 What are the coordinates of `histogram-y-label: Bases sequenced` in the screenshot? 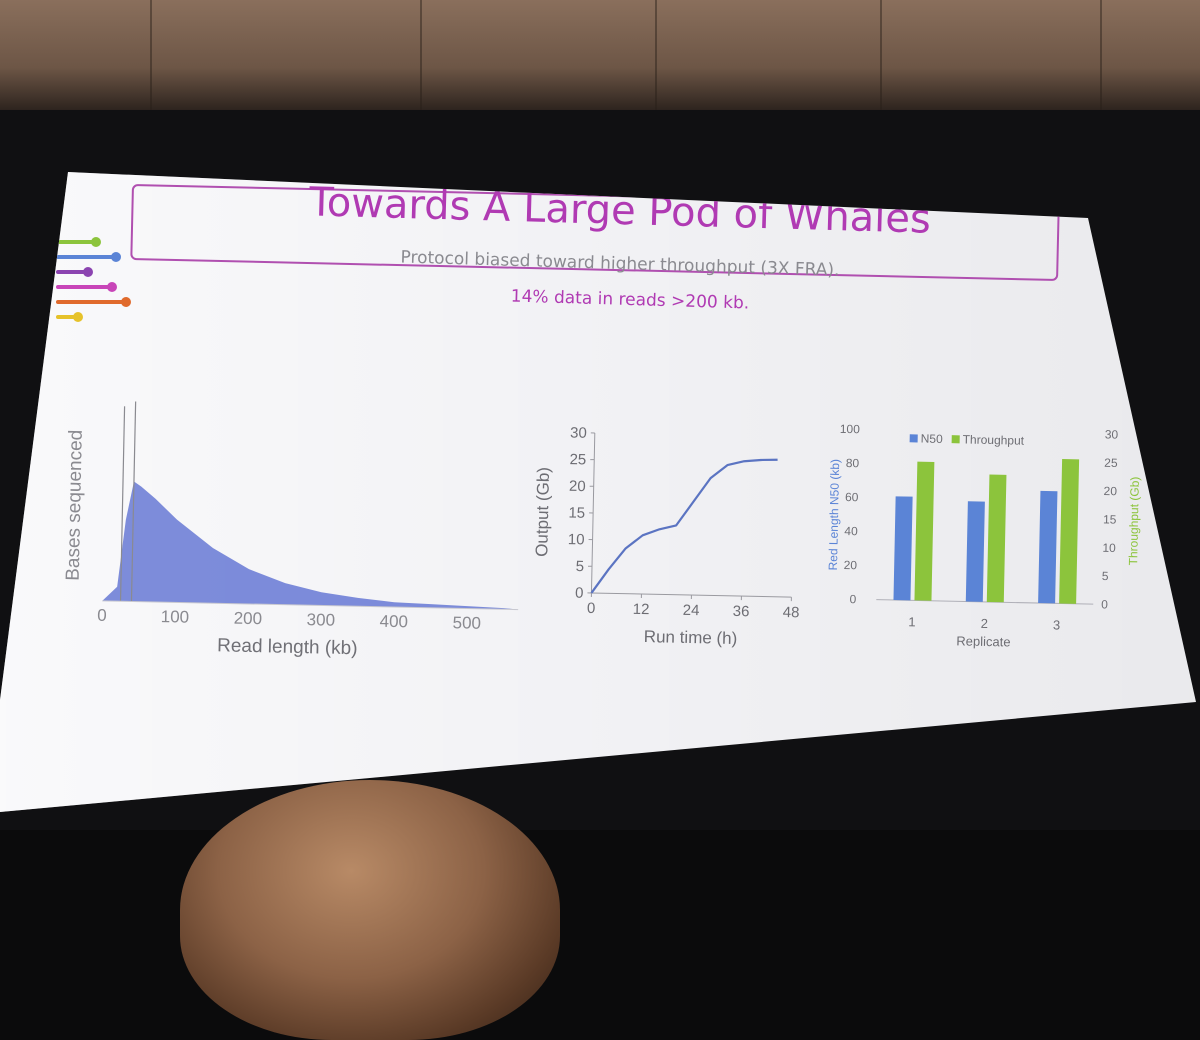 It's located at (75, 505).